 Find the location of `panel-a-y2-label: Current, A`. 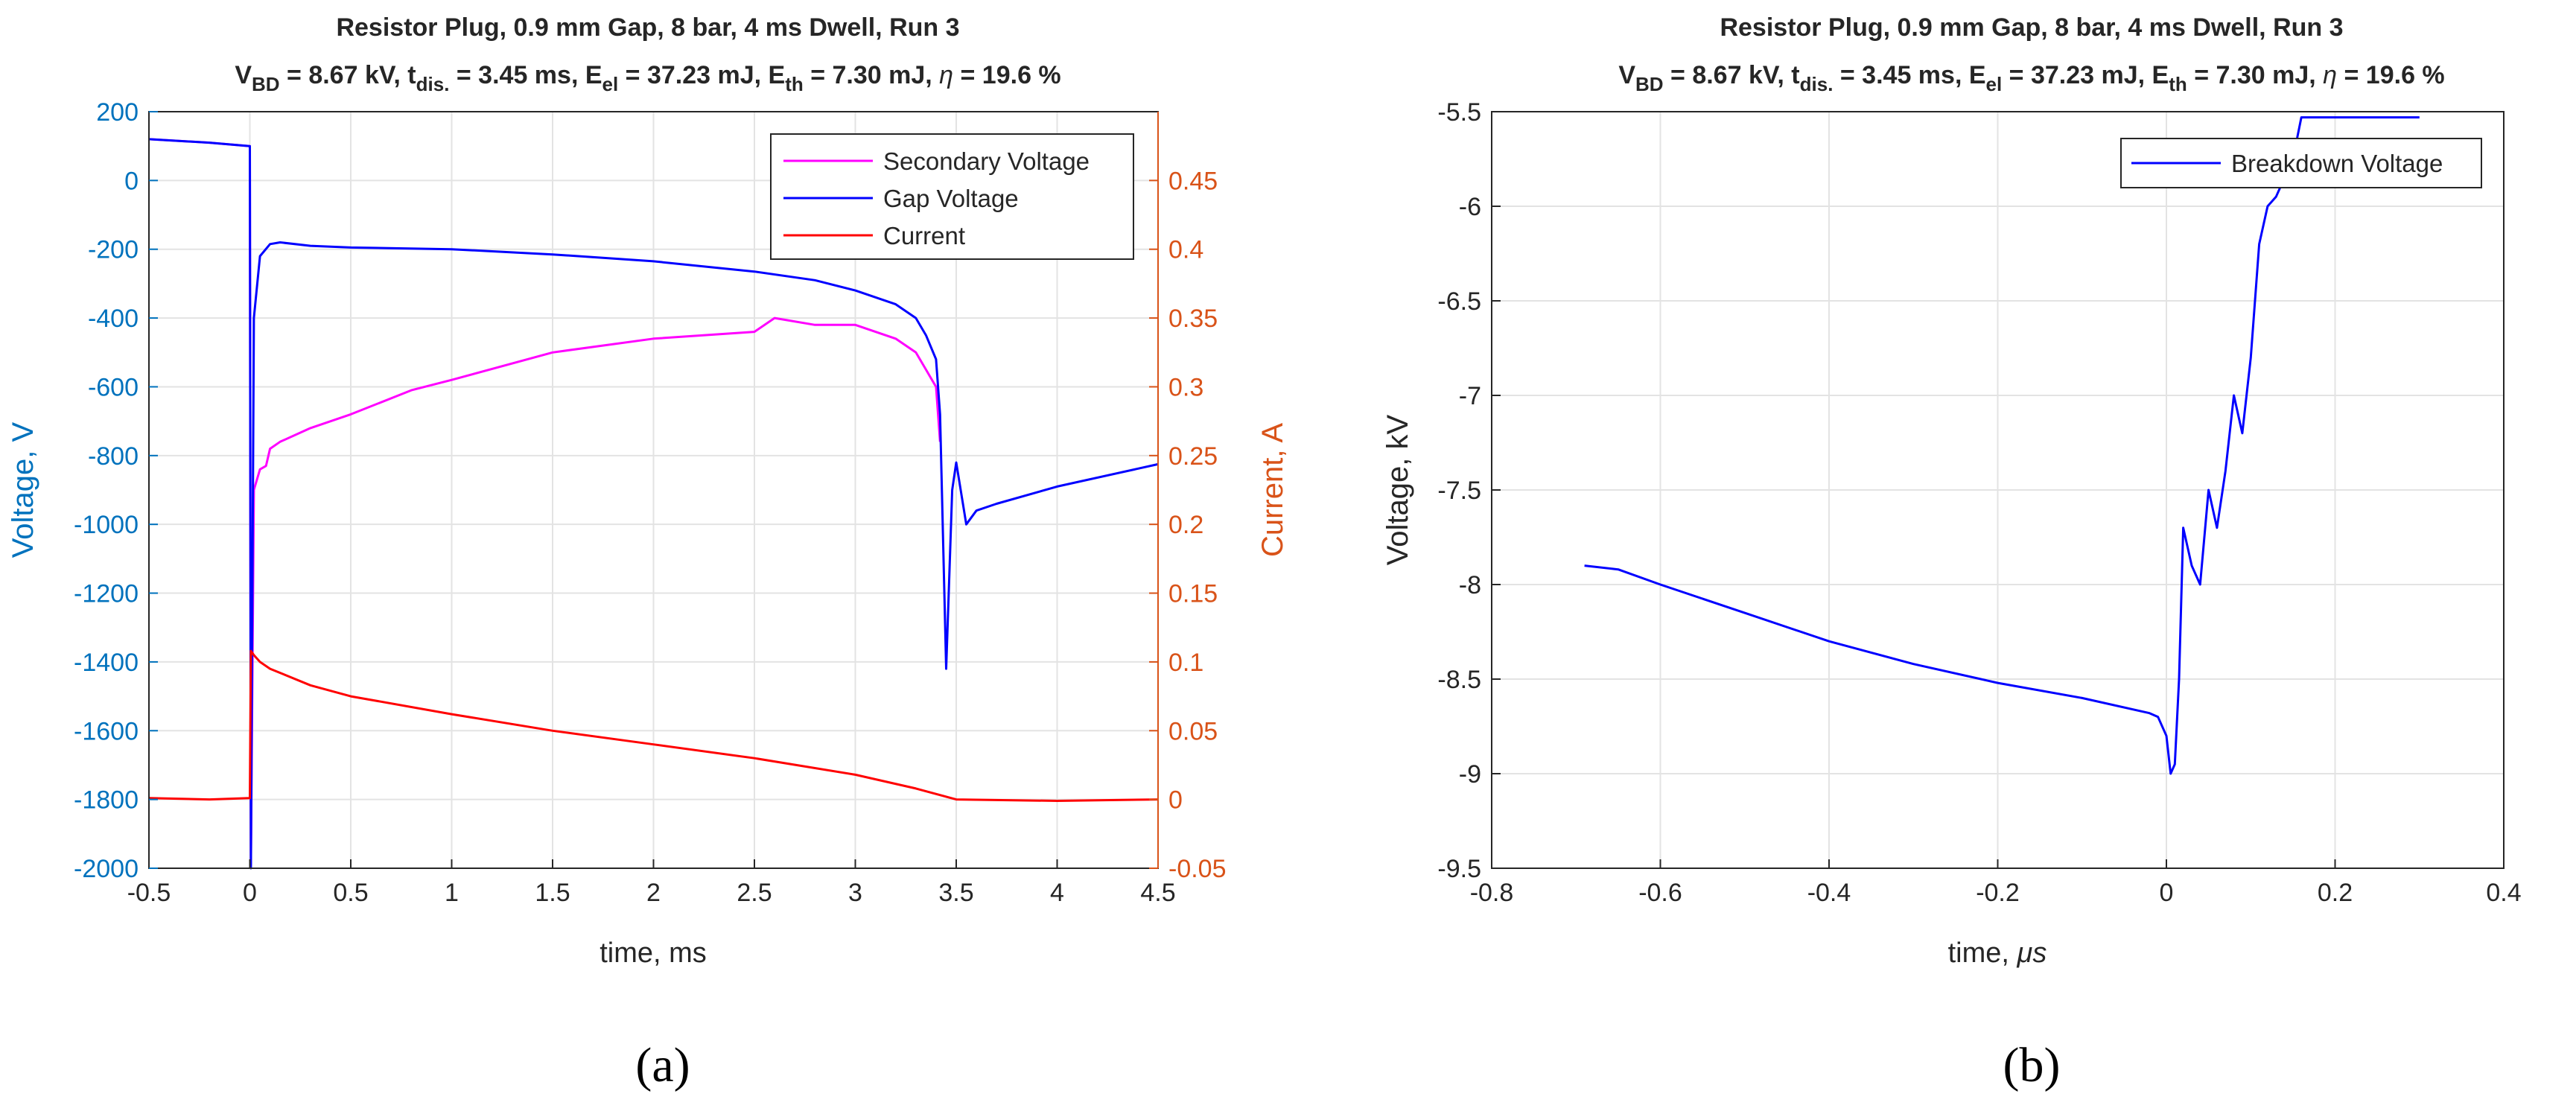

panel-a-y2-label: Current, A is located at coordinates (1272, 490).